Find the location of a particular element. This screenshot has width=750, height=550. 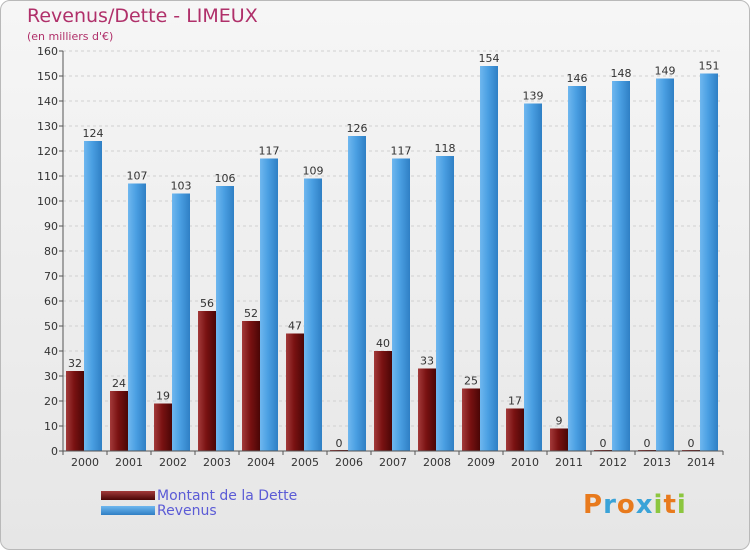

data-label-debt: 33 is located at coordinates (427, 361).